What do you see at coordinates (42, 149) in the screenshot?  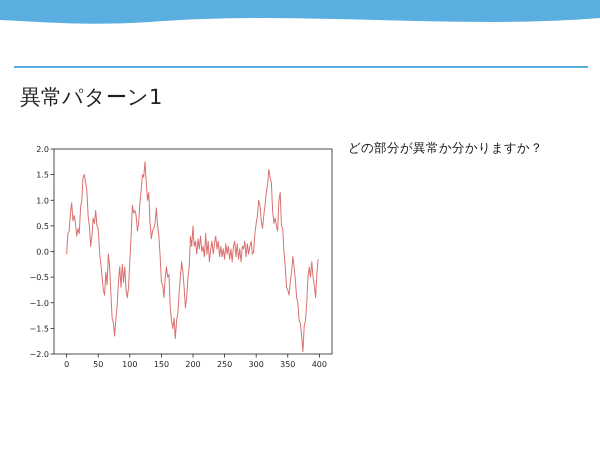 I see `y-tick-label: 2.0` at bounding box center [42, 149].